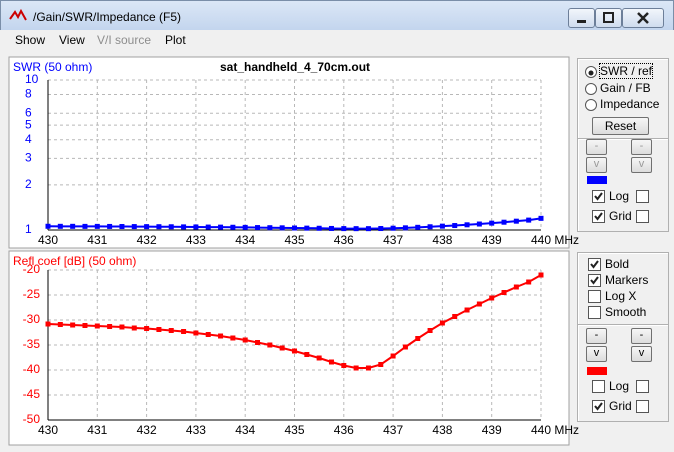  Describe the element at coordinates (175, 40) in the screenshot. I see `menu-item: Plot` at that location.